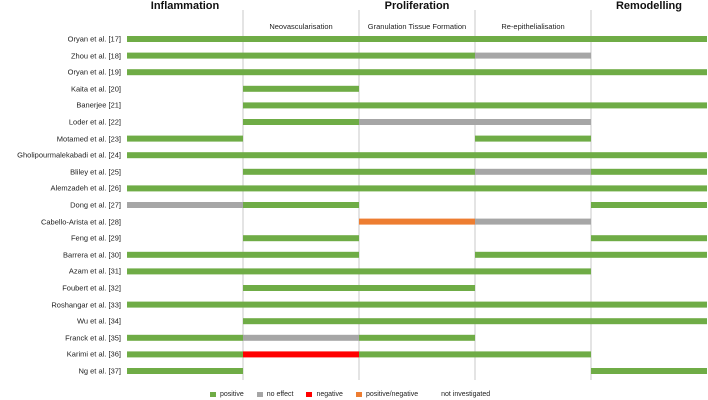  I want to click on legend-item: positive/negative, so click(387, 394).